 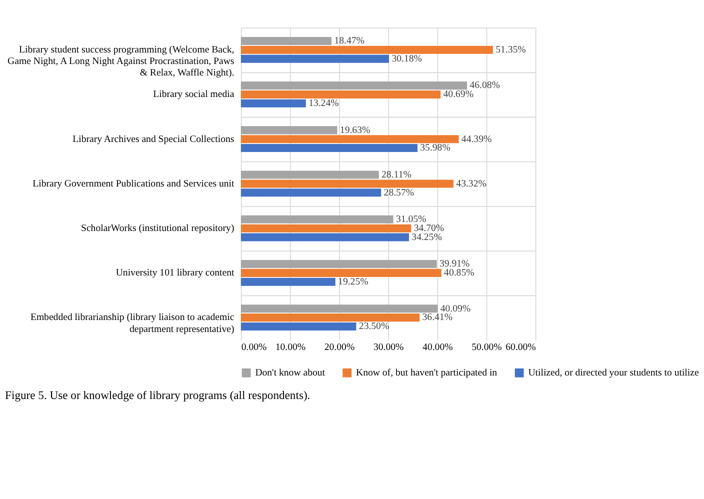 I want to click on data-label: 39.91%, so click(x=454, y=264).